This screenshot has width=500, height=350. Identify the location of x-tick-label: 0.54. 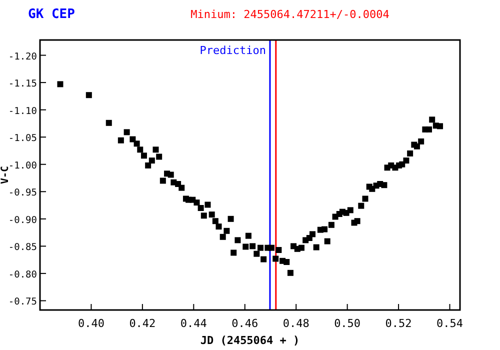
(450, 323).